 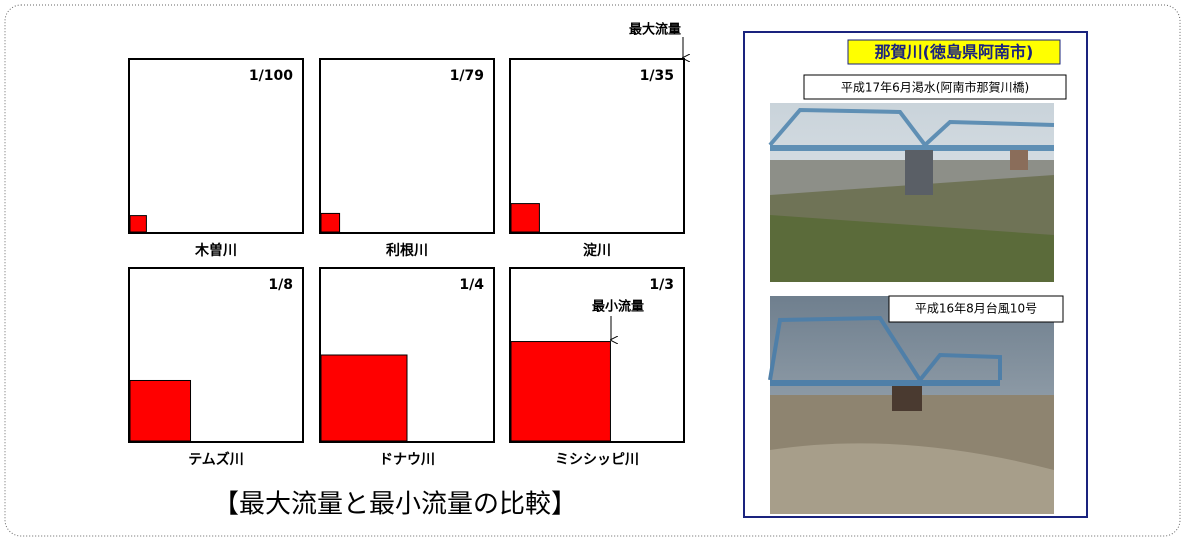 I want to click on ratio-label: 1/100, so click(x=271, y=76).